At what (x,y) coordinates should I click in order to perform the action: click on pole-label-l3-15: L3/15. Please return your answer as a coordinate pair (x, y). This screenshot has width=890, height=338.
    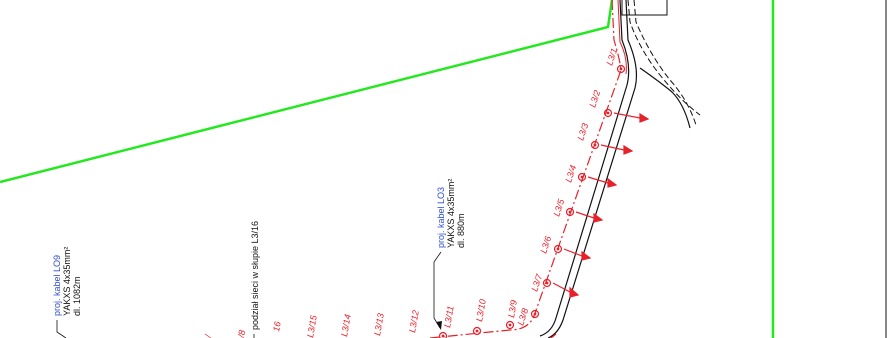
    Looking at the image, I should click on (312, 325).